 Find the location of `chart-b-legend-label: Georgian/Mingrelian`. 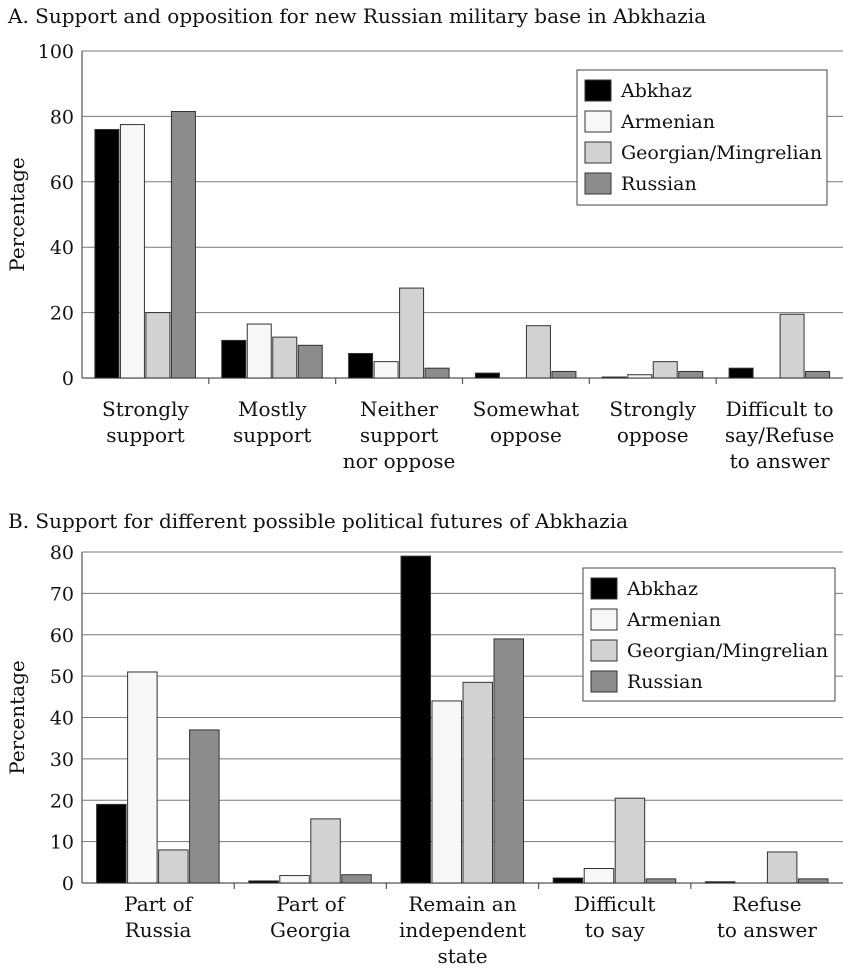

chart-b-legend-label: Georgian/Mingrelian is located at coordinates (727, 651).